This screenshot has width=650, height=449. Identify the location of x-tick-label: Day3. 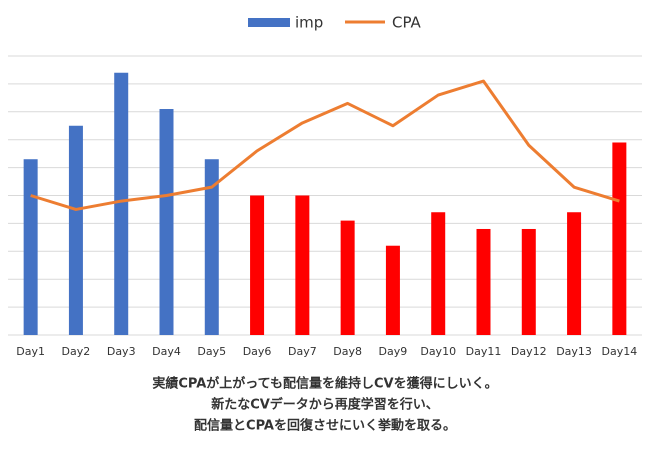
(121, 351).